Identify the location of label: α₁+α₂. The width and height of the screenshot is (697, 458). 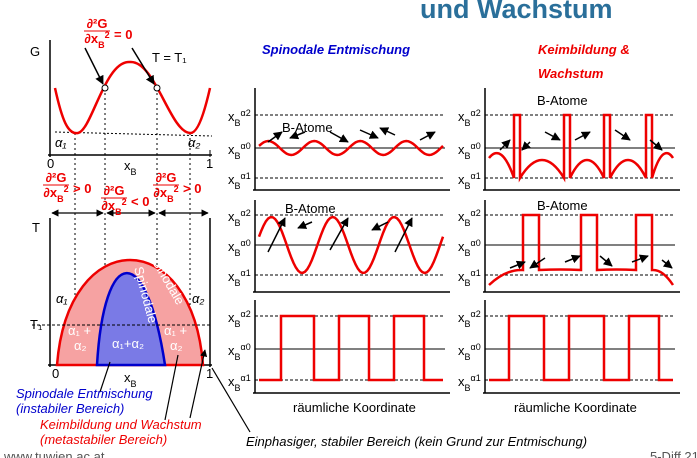
(128, 343).